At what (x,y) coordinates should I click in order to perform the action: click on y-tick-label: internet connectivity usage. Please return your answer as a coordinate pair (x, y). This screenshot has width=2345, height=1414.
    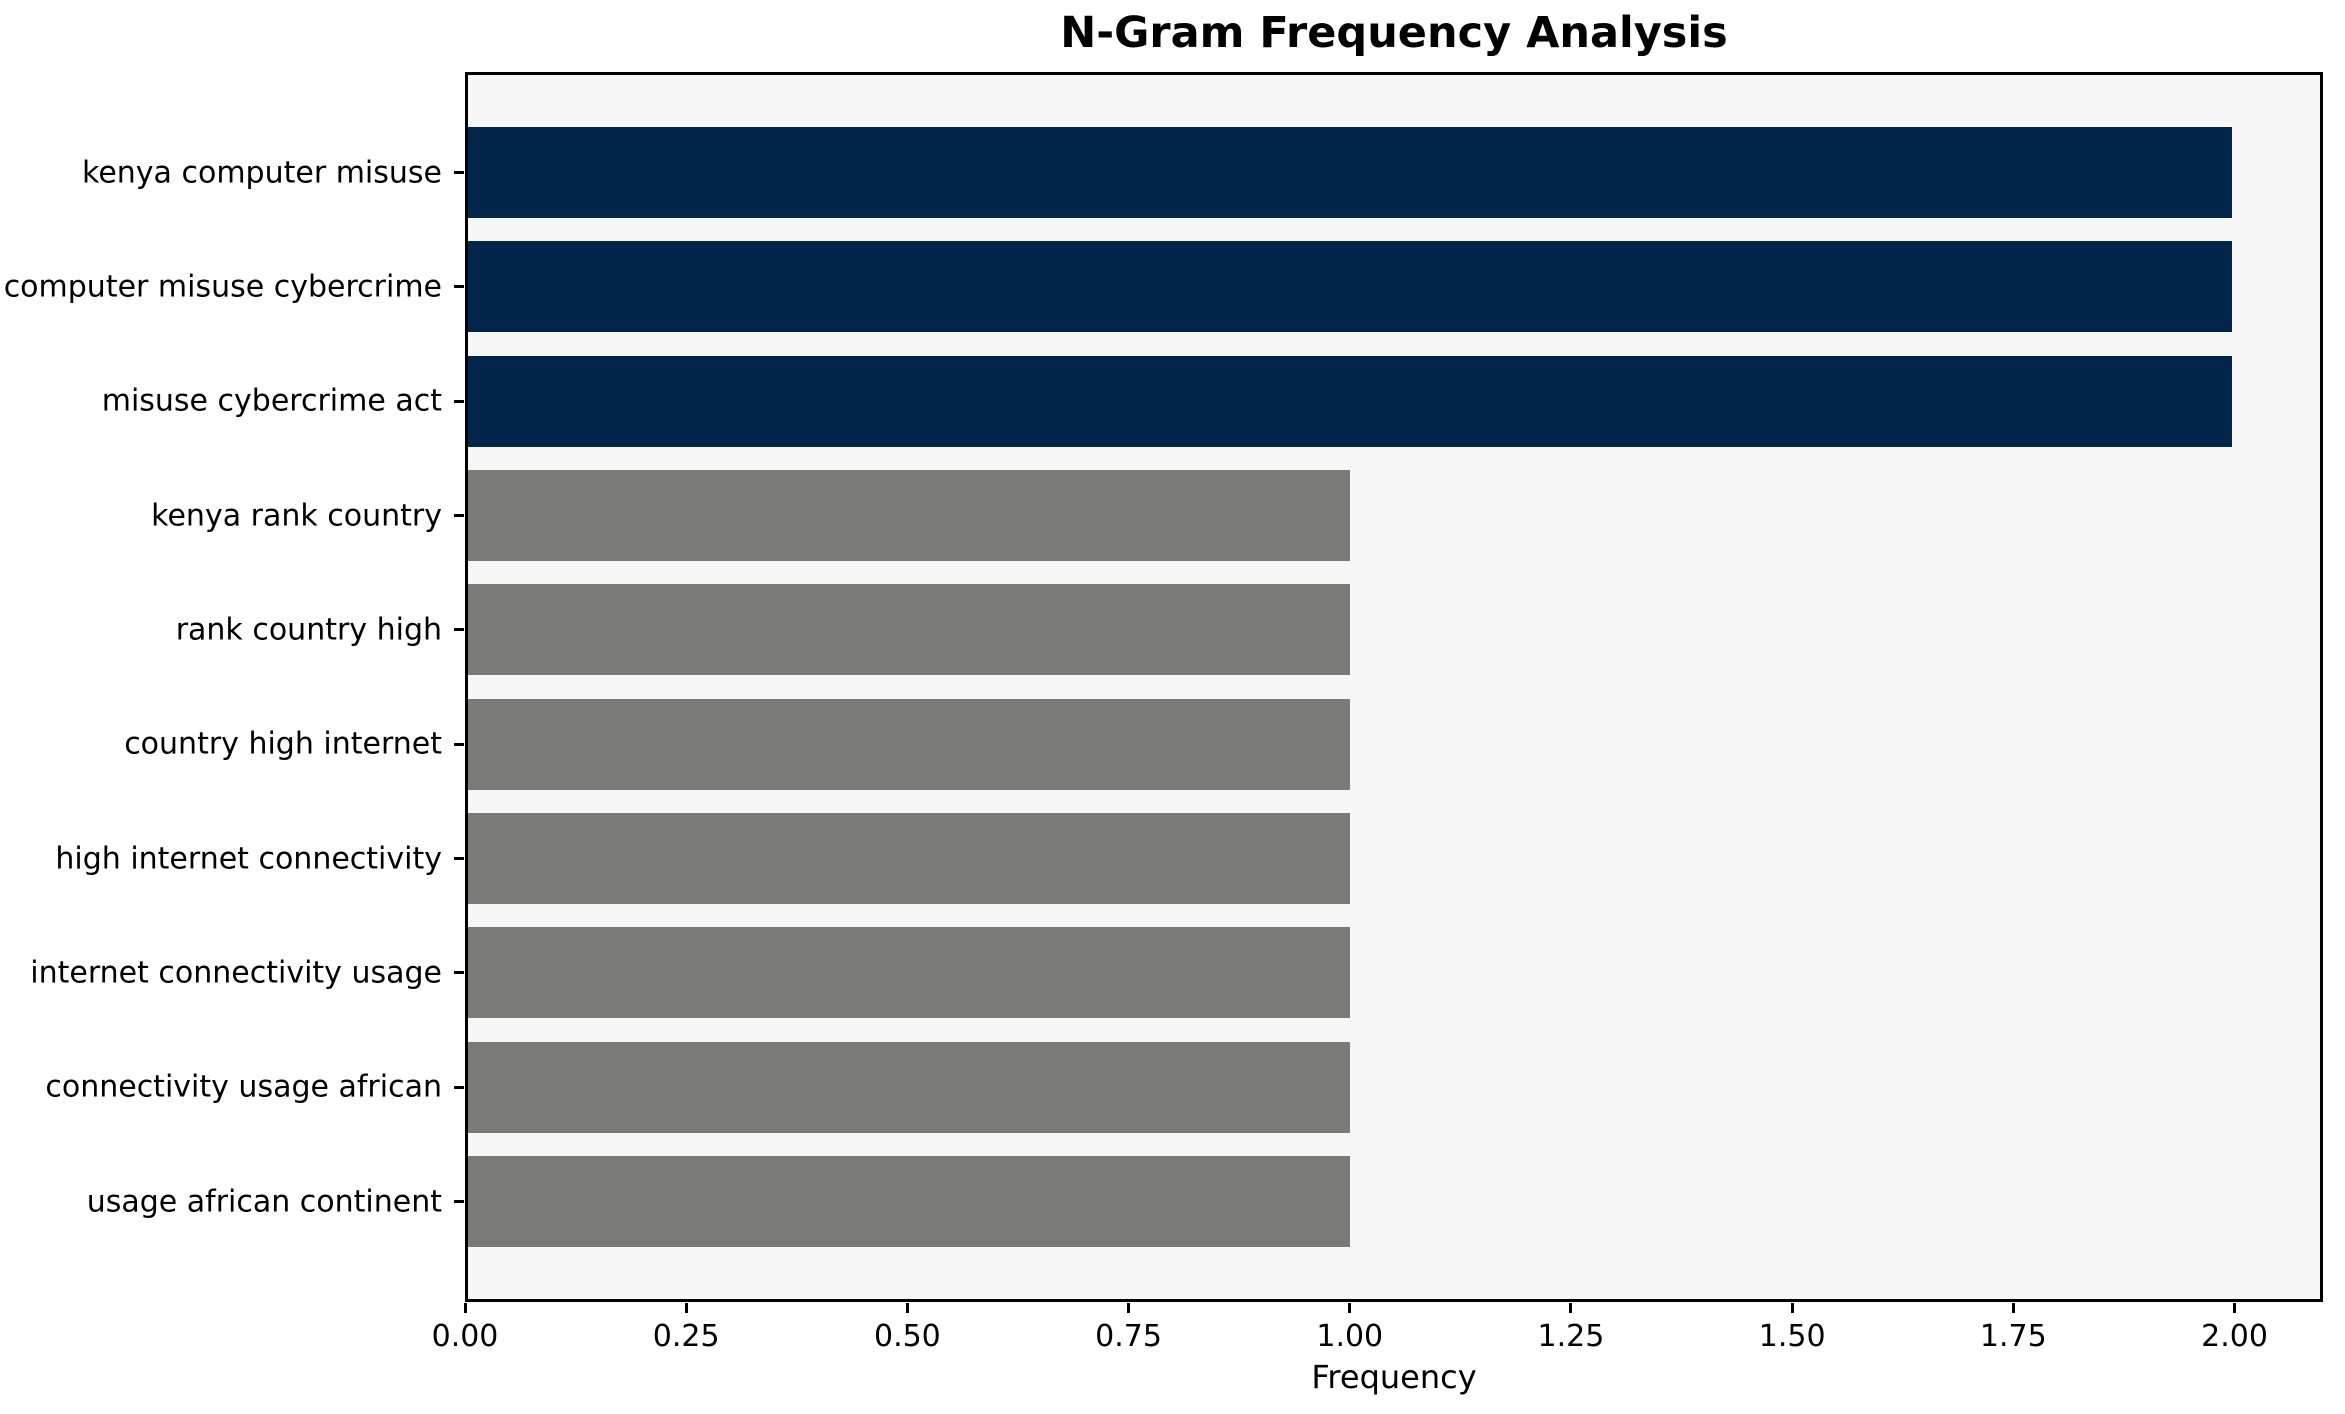
    Looking at the image, I should click on (236, 973).